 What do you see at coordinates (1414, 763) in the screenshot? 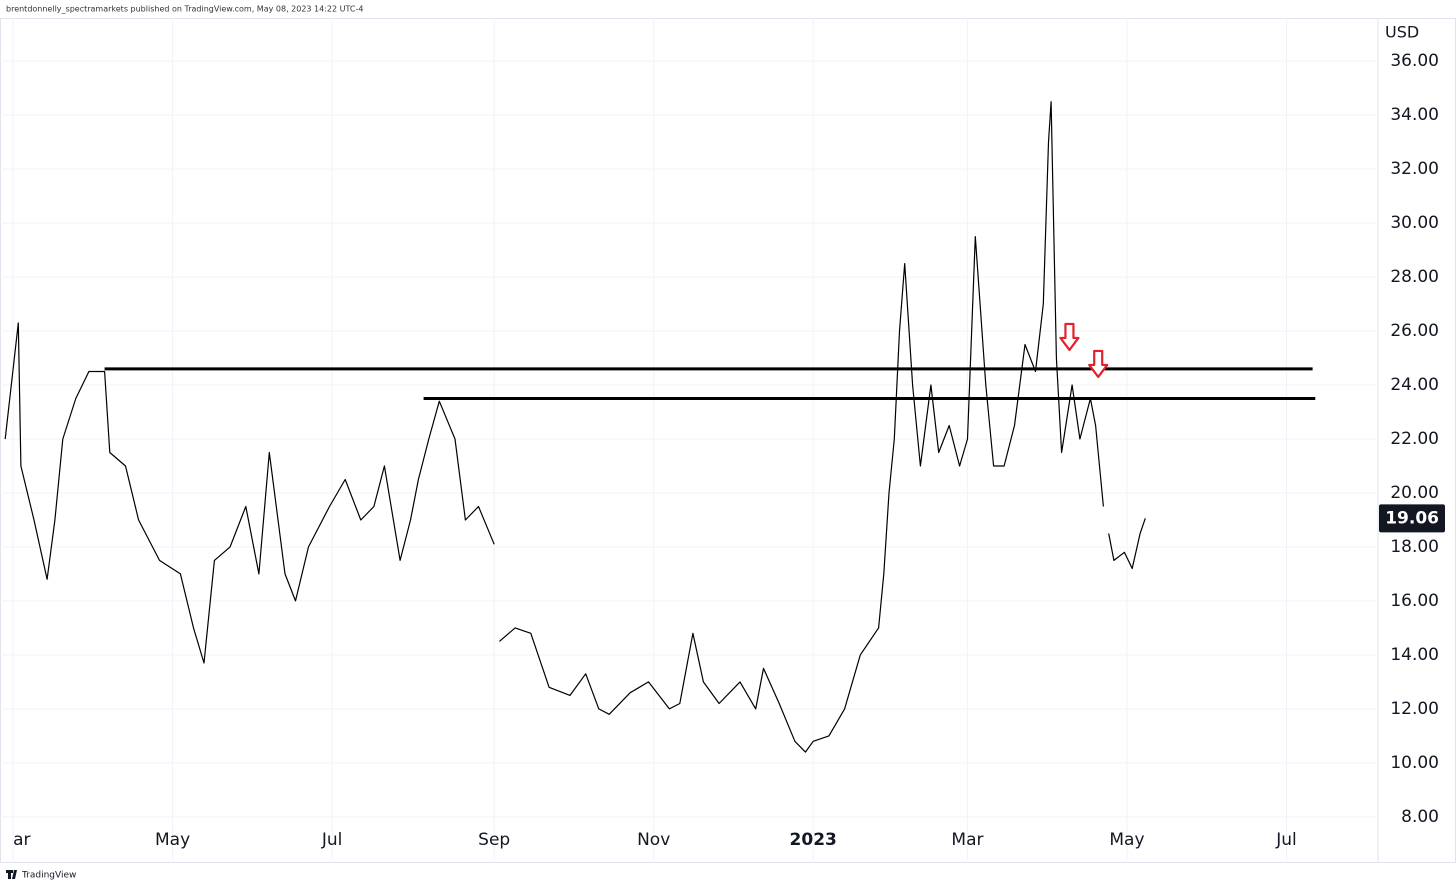
I see `y-tick-label: 10.00` at bounding box center [1414, 763].